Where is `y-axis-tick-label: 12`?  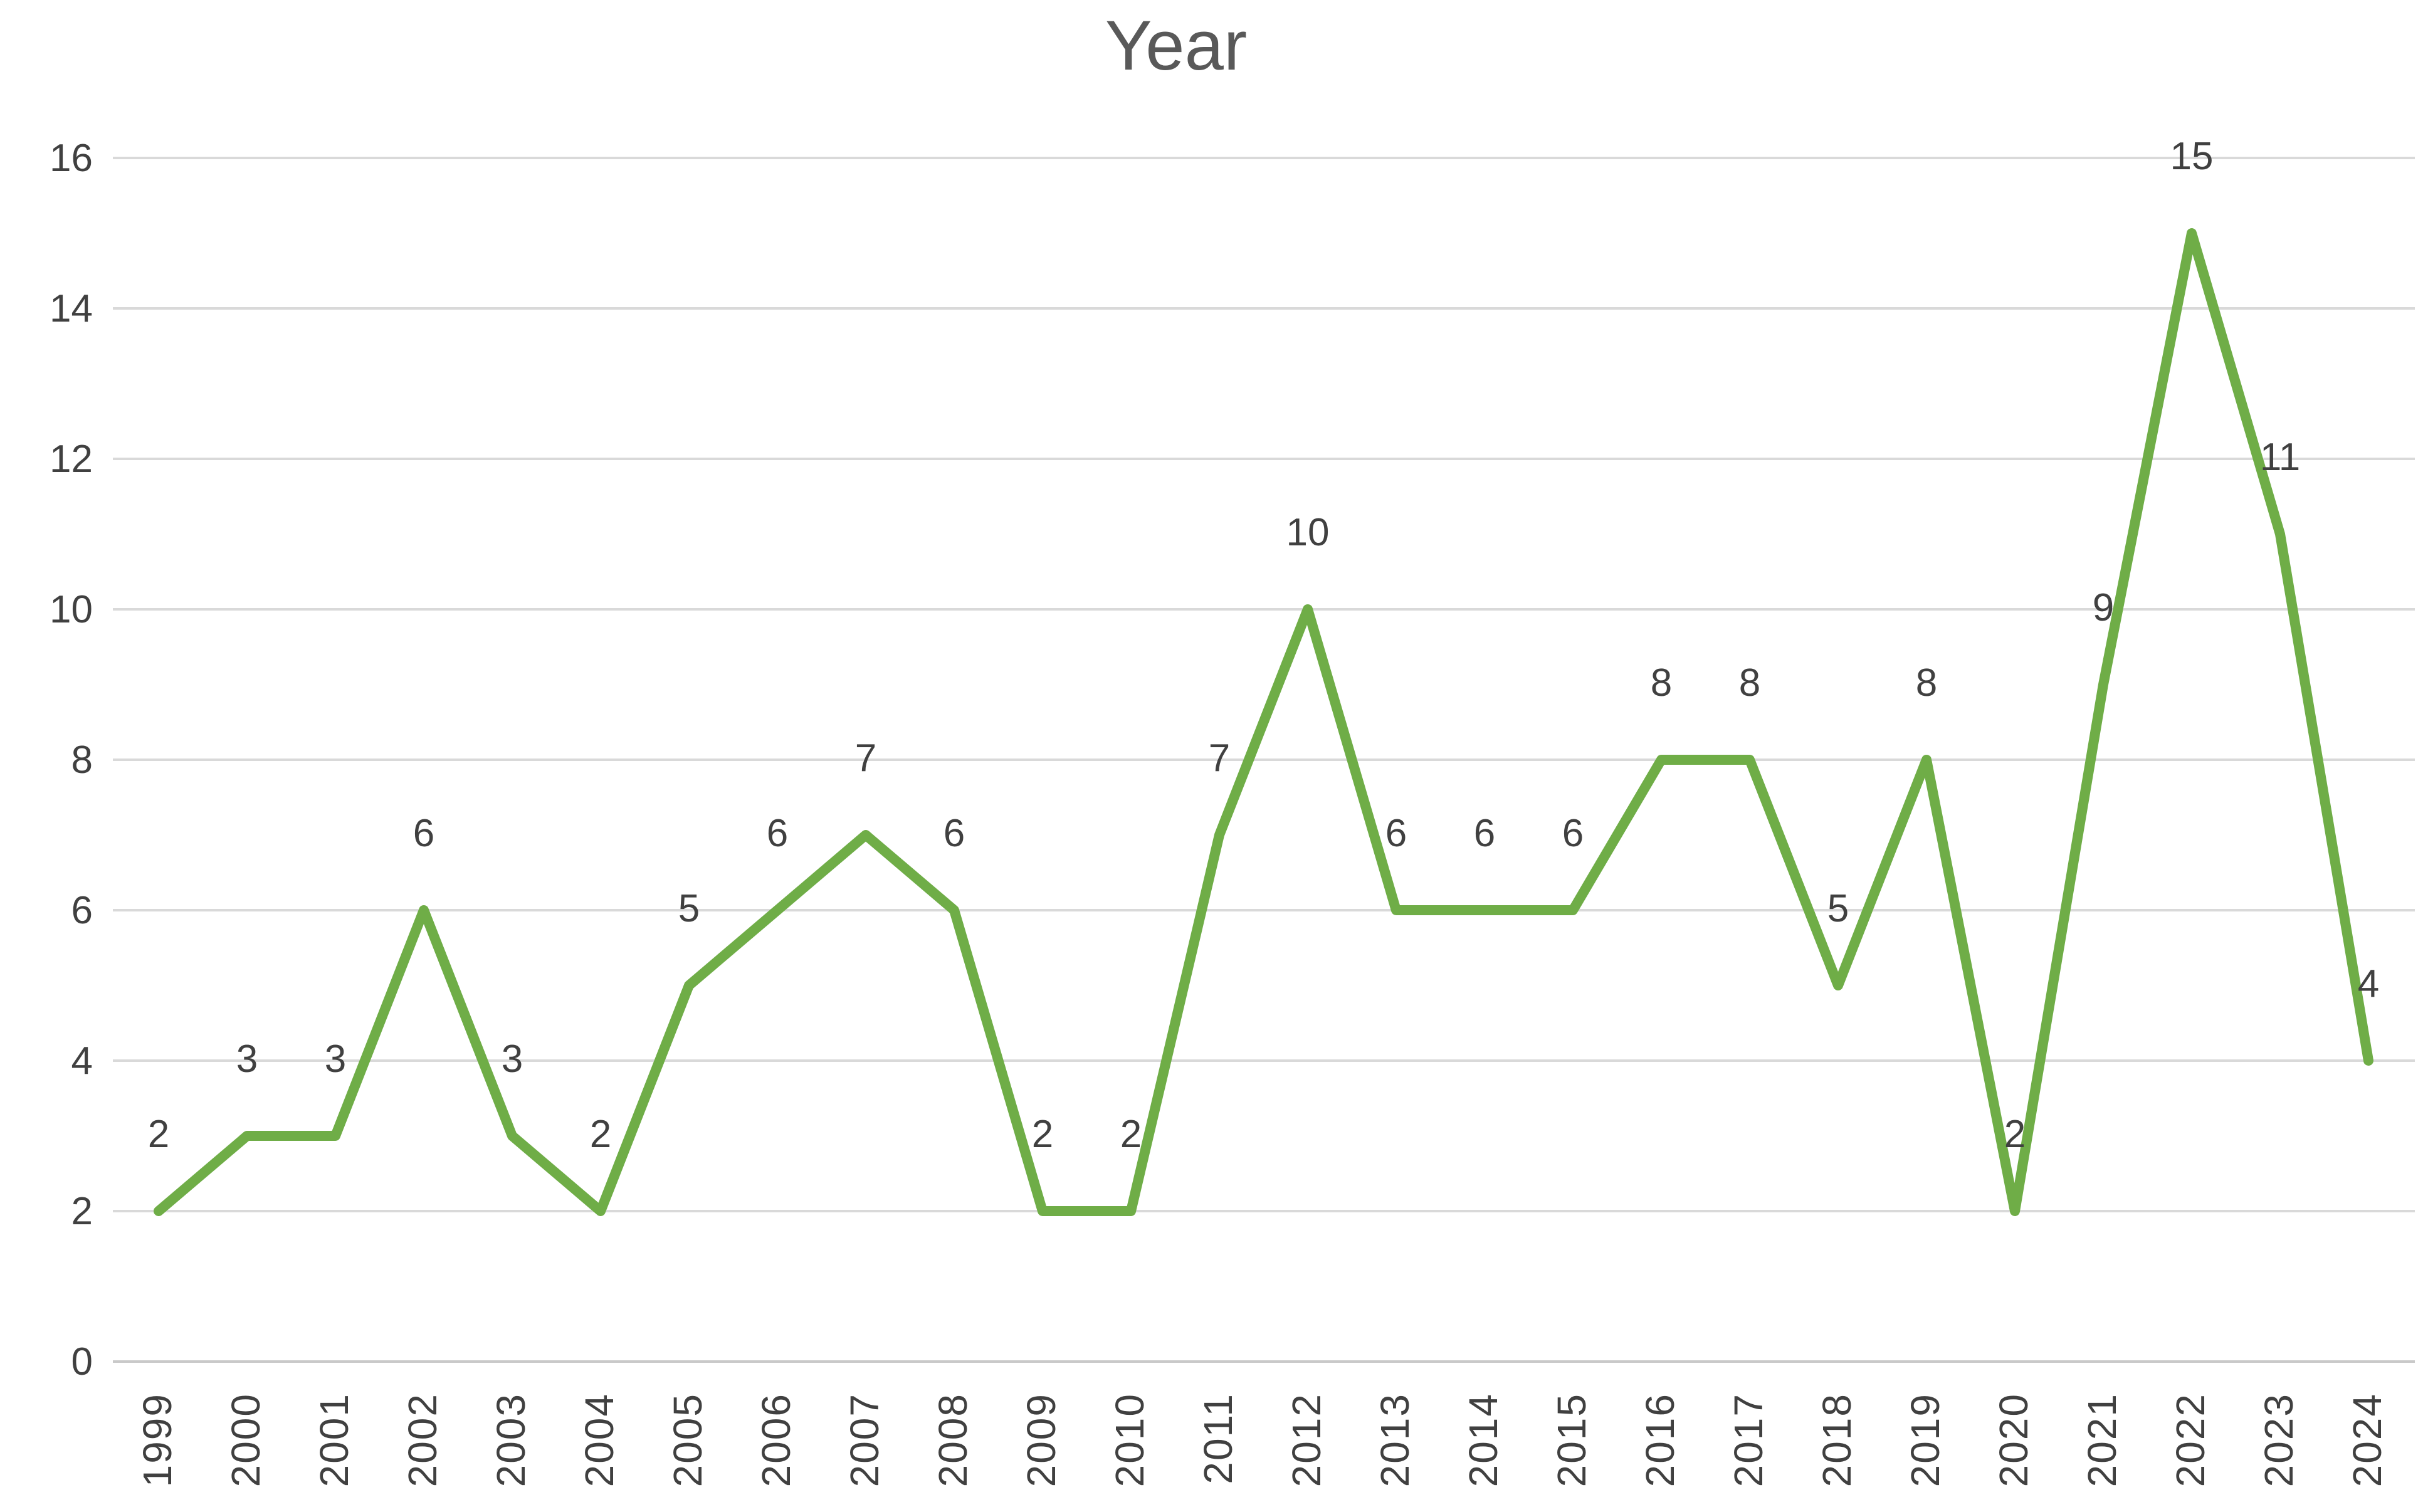 y-axis-tick-label: 12 is located at coordinates (71, 460).